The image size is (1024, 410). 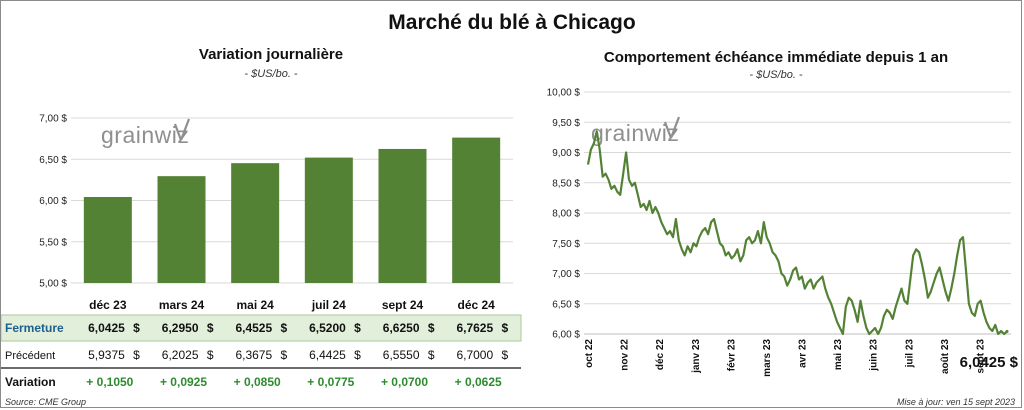 I want to click on right-x-tick-label: mars 23, so click(x=767, y=358).